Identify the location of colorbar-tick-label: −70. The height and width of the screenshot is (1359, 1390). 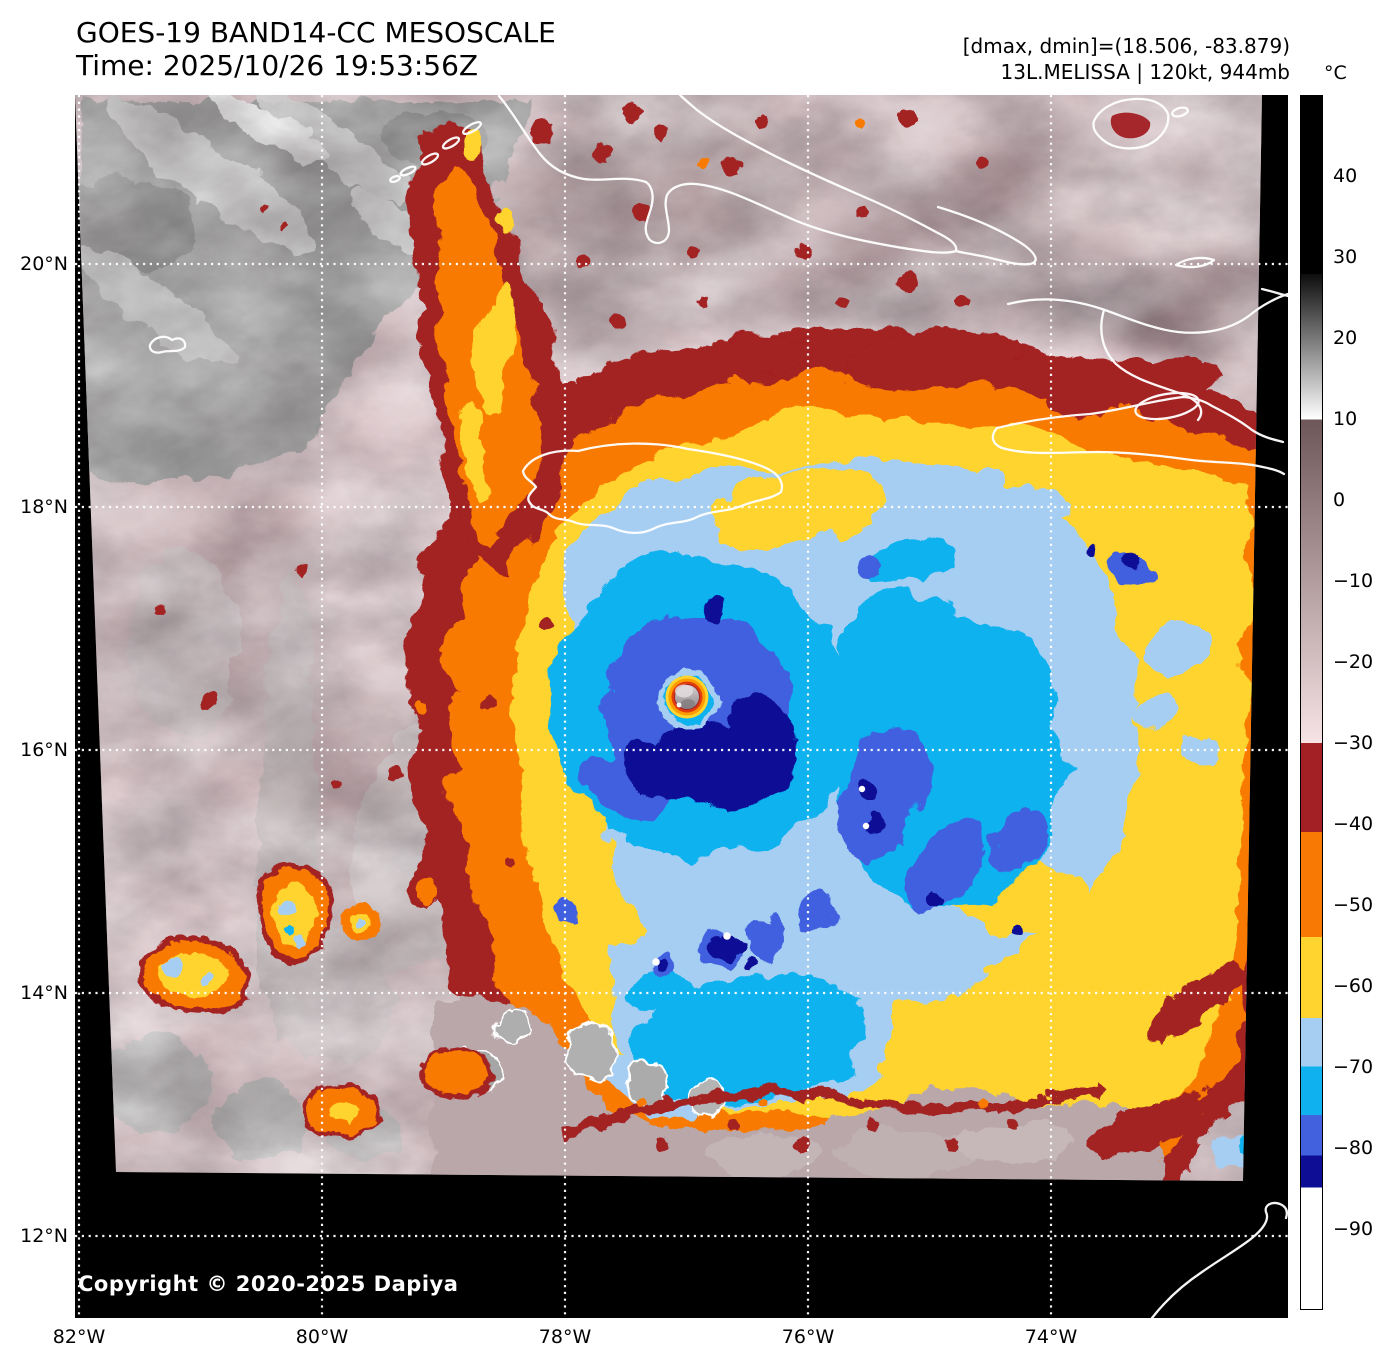
(1353, 1067).